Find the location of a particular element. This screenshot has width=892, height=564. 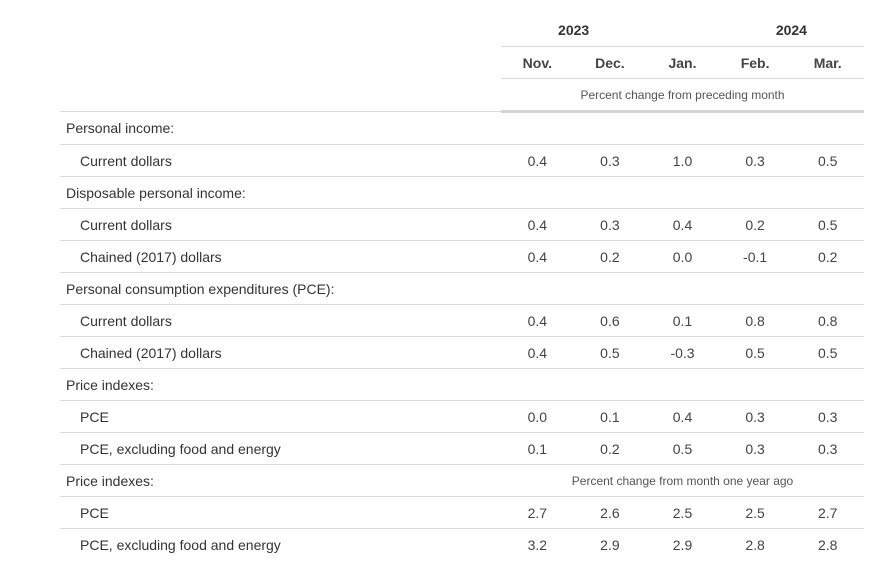

value-cell: -0.3 is located at coordinates (682, 352).